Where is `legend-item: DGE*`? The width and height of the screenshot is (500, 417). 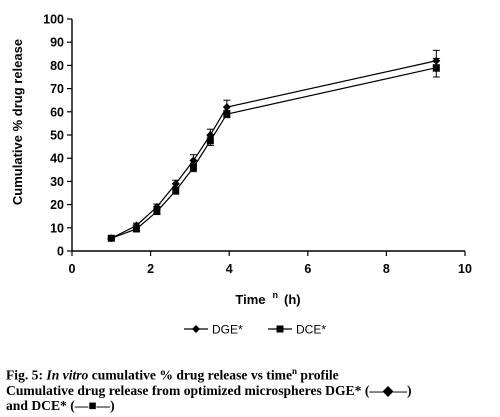 legend-item: DGE* is located at coordinates (213, 330).